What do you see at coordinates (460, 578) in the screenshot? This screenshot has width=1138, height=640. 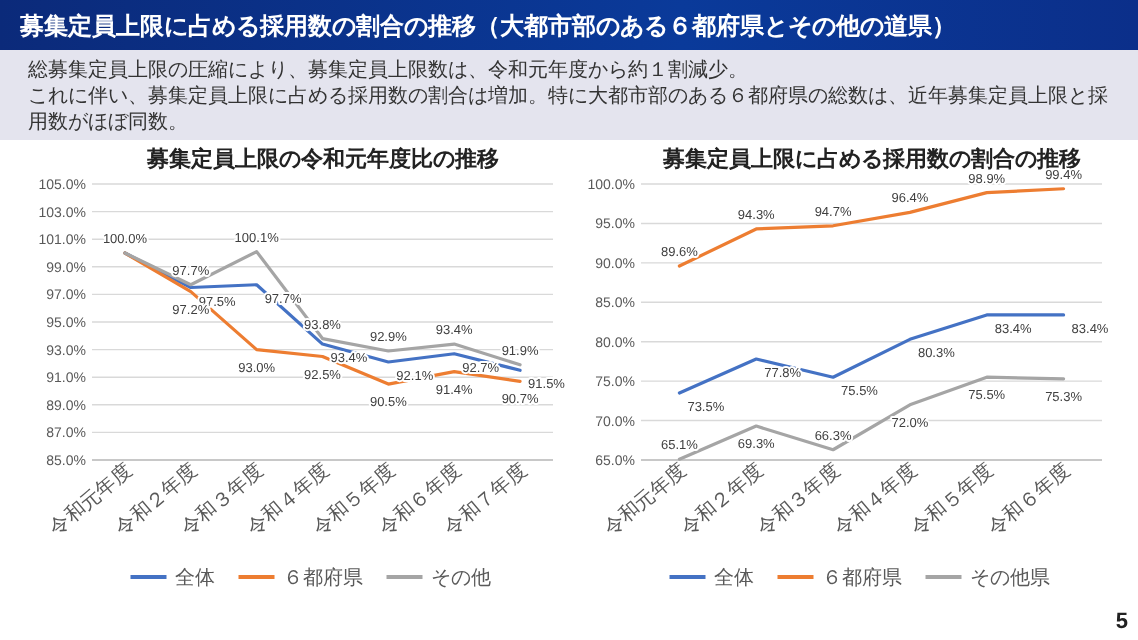 I see `legend-label: その他` at bounding box center [460, 578].